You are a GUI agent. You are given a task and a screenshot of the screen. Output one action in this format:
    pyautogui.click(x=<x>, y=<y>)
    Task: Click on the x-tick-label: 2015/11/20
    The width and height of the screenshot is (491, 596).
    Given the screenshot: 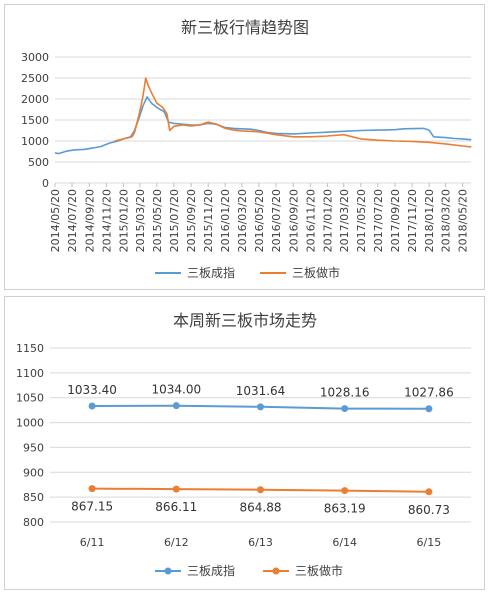 What is the action you would take?
    pyautogui.click(x=208, y=220)
    